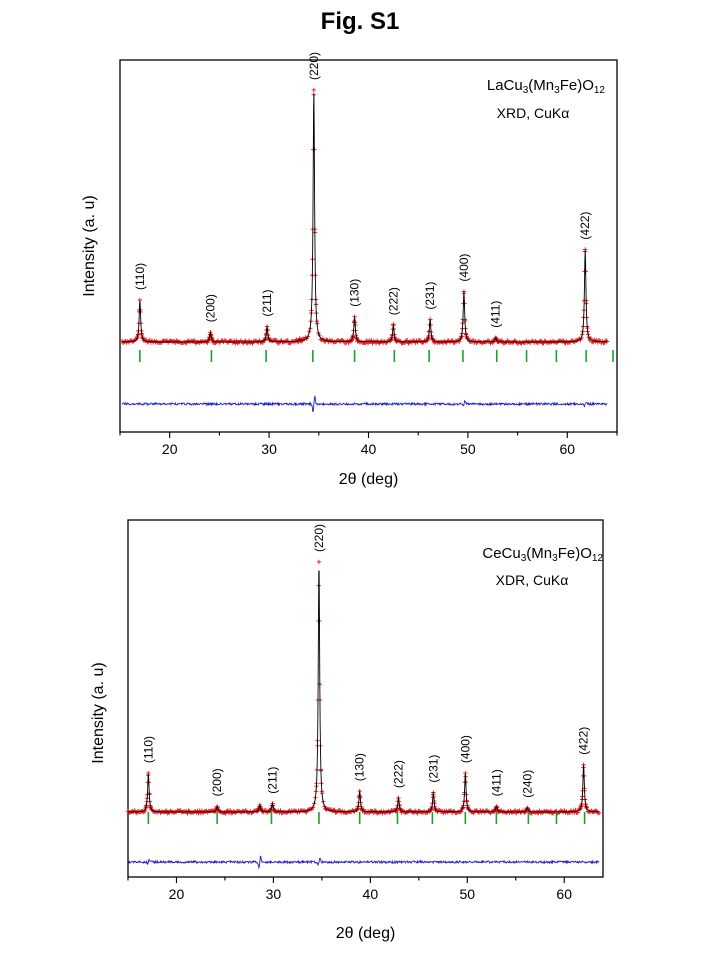 This screenshot has height=960, width=720. What do you see at coordinates (533, 113) in the screenshot?
I see `method-label: XRD, CuKα` at bounding box center [533, 113].